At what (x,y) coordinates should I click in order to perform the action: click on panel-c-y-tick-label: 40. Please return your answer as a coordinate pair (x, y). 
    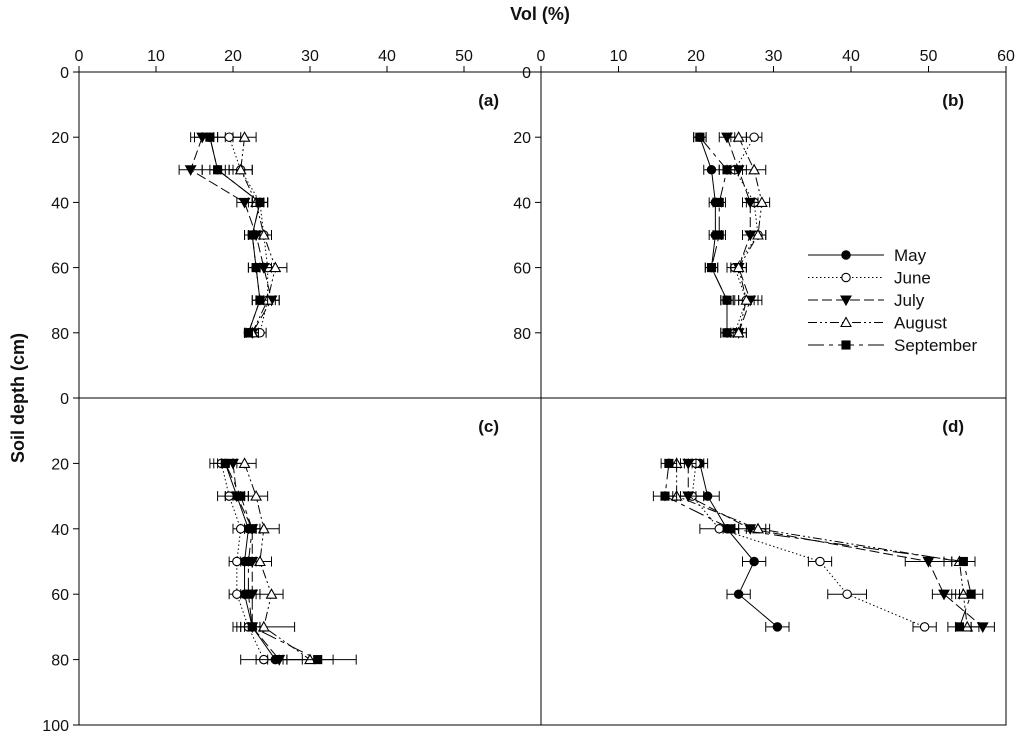
    Looking at the image, I should click on (60, 530).